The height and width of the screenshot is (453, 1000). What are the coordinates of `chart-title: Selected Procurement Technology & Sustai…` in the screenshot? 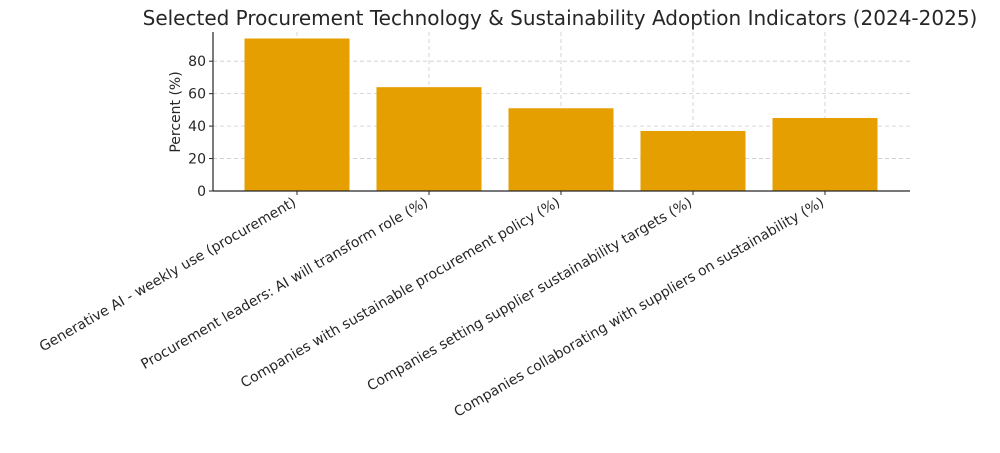 It's located at (560, 18).